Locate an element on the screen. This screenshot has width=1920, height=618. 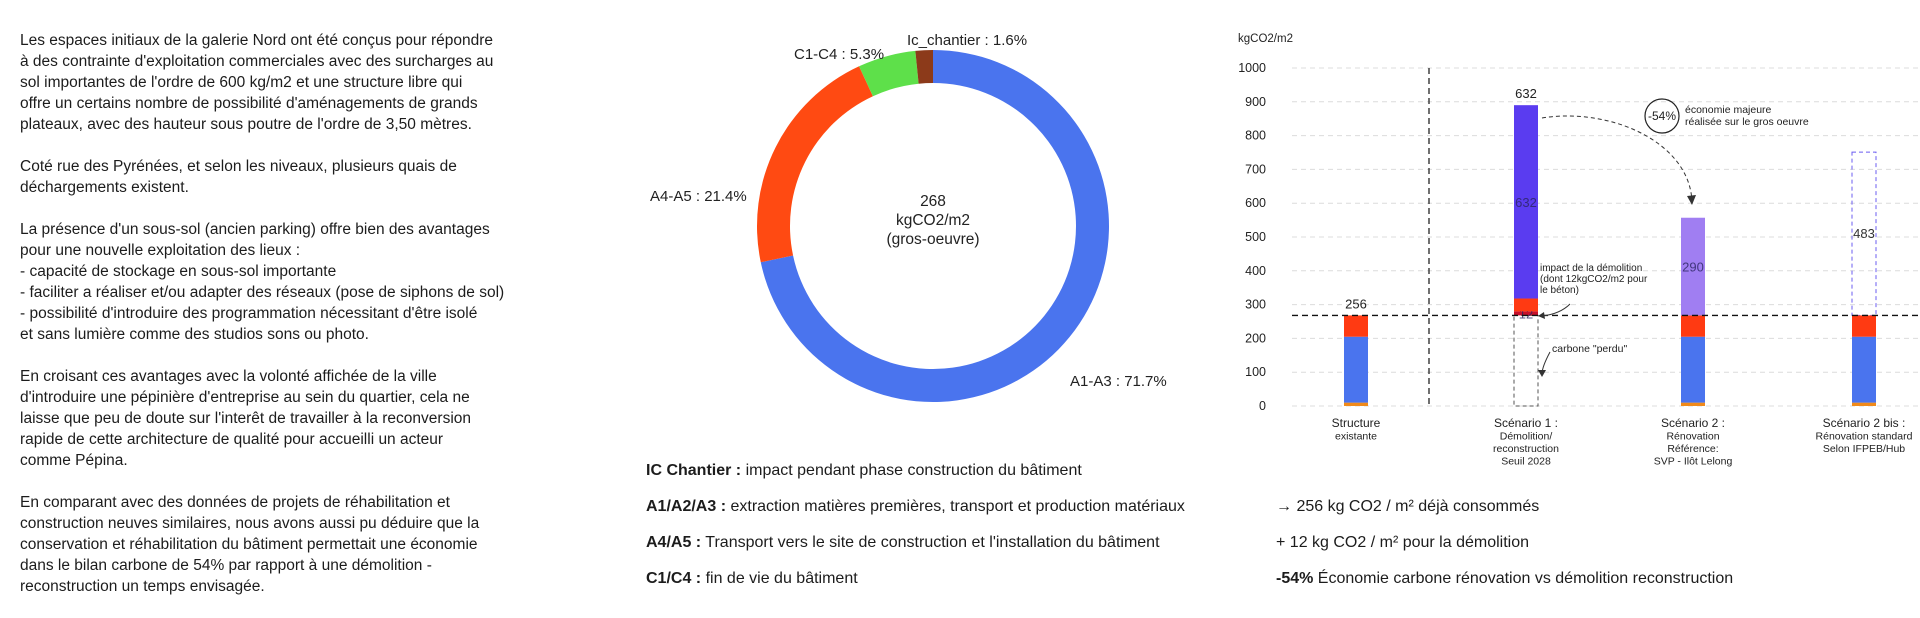
donut-slice-label: A4-A5 : 21.4% is located at coordinates (698, 196).